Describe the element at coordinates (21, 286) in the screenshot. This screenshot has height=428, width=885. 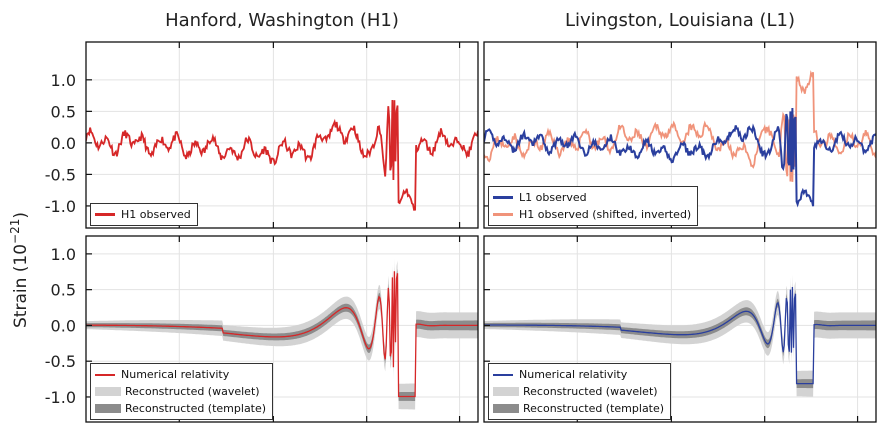
I see `y-axis-label-main: Strain (10` at that location.